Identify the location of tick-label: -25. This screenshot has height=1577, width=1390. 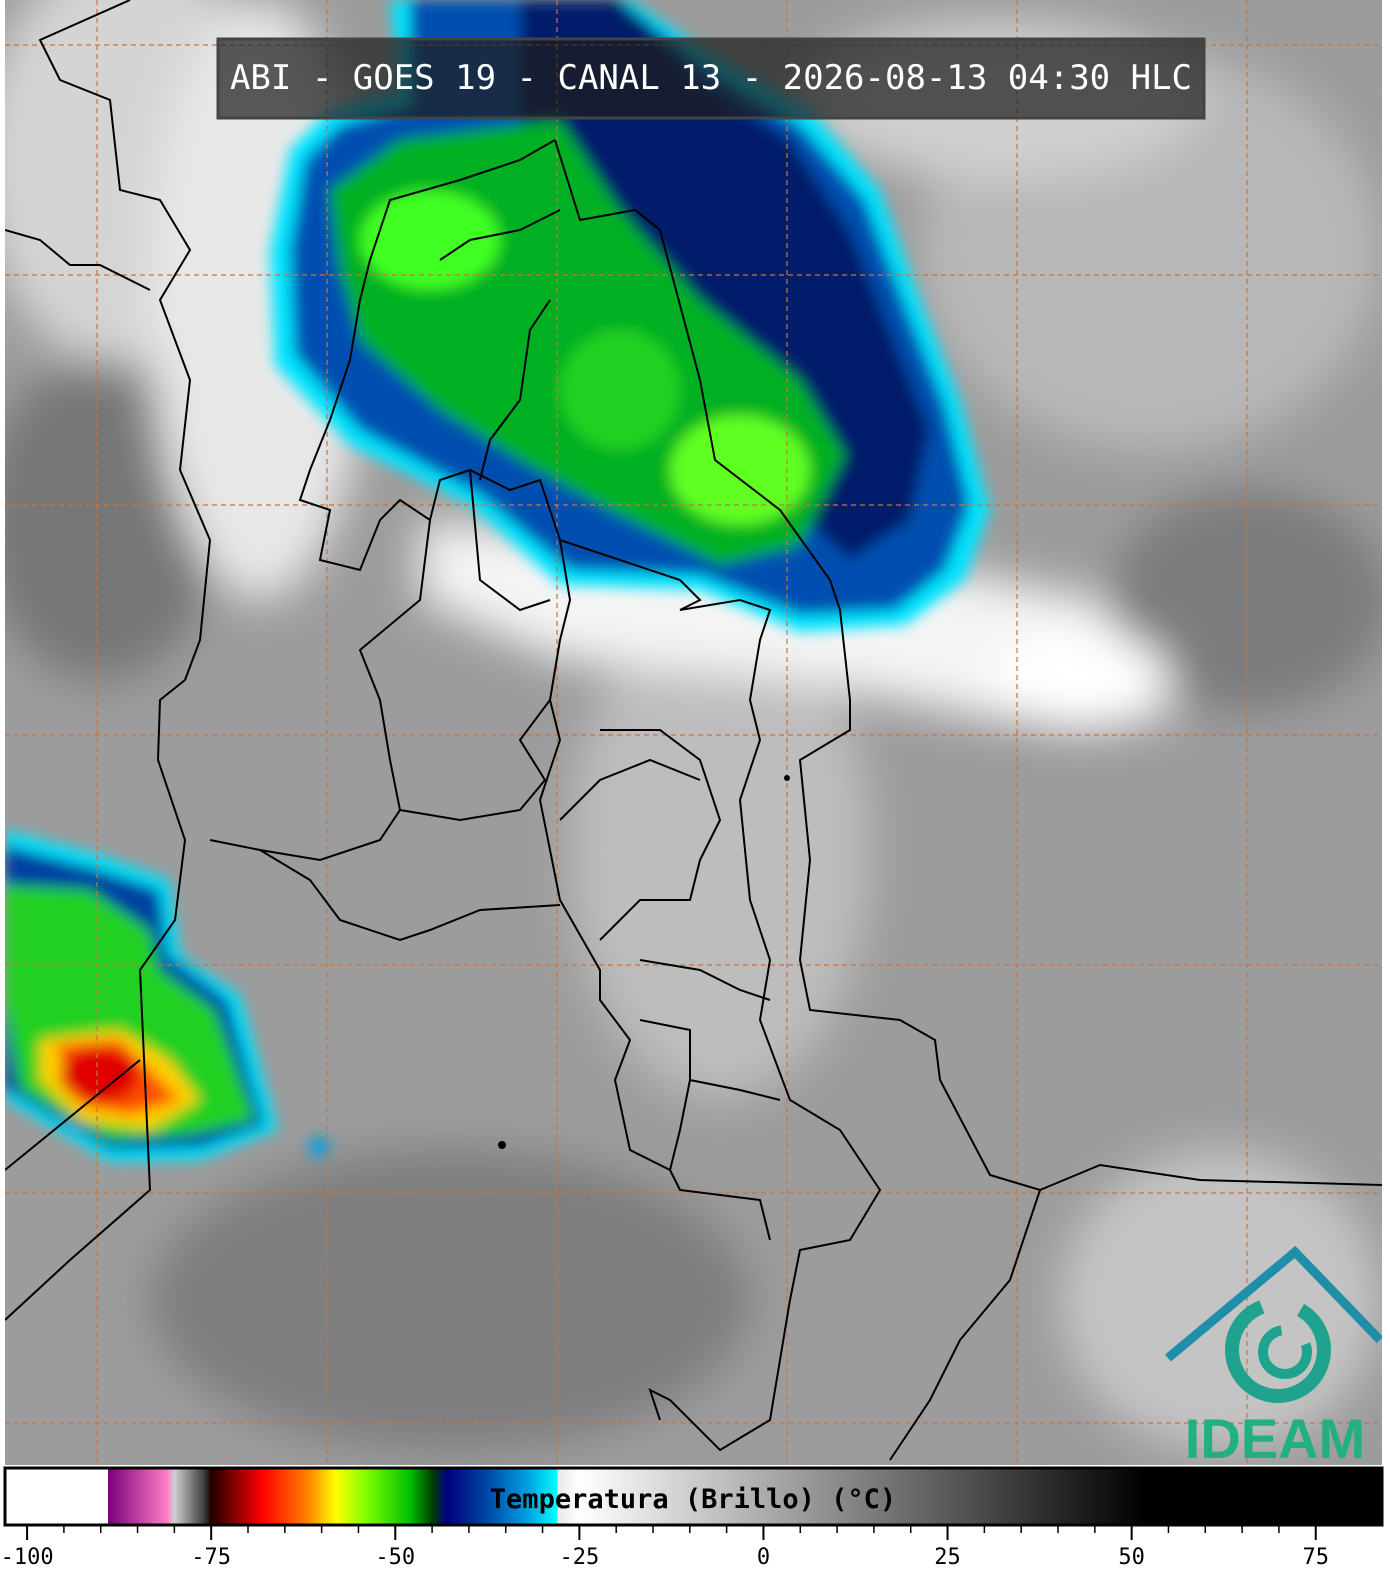
(579, 1557).